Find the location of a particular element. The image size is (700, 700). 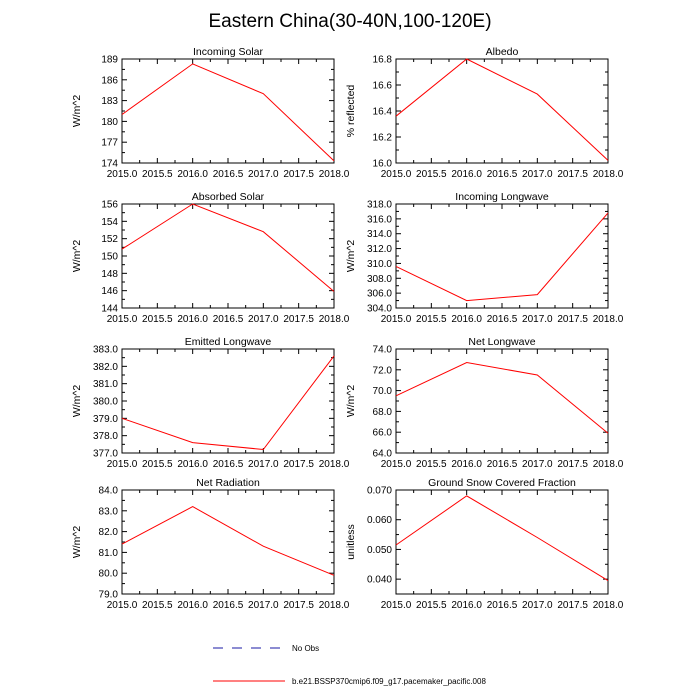

y-tick-label: 152 is located at coordinates (109, 239).